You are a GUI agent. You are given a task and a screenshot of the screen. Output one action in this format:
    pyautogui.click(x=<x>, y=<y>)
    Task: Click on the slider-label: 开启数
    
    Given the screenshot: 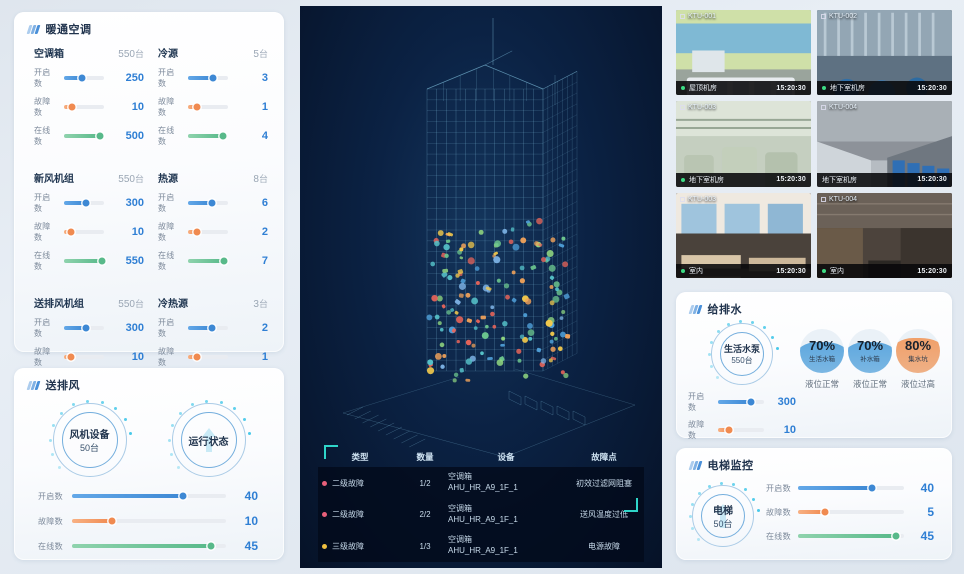 What is the action you would take?
    pyautogui.click(x=42, y=78)
    